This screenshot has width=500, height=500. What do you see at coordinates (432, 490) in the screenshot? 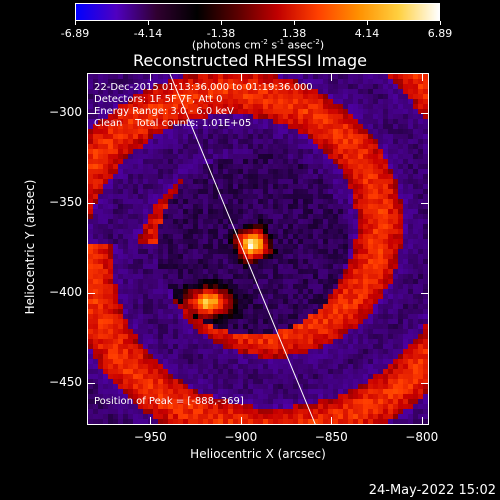
I see `timestamp: 24-May-2022 15:02` at bounding box center [432, 490].